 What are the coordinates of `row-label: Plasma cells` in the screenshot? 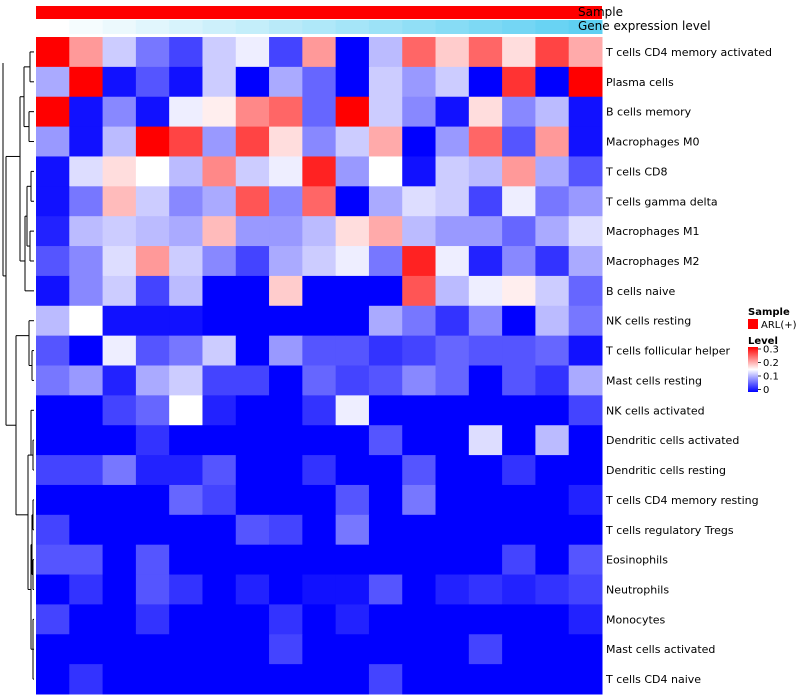 It's located at (640, 82).